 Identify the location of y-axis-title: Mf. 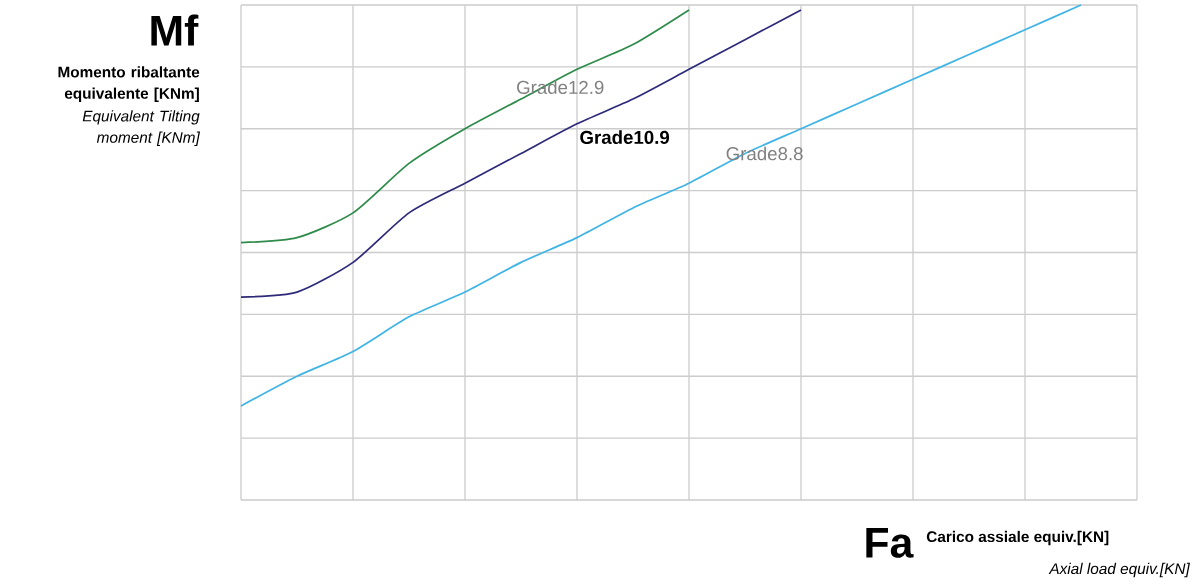
(175, 30).